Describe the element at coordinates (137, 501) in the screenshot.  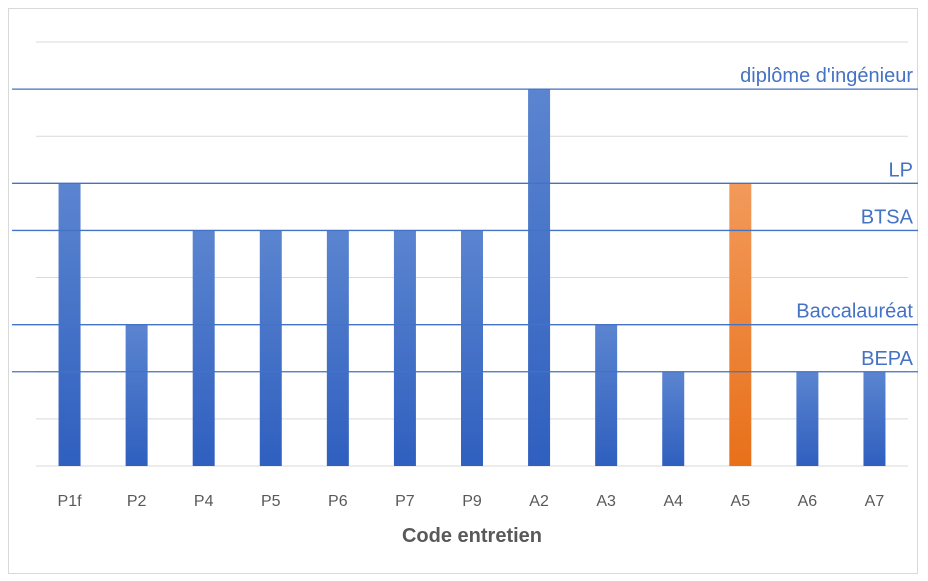
I see `x-tick-label: P2` at that location.